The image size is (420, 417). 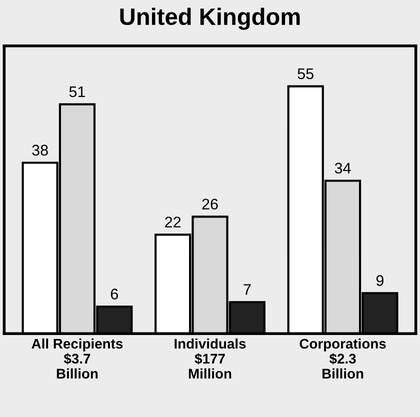 I want to click on data-label: 34, so click(x=342, y=168).